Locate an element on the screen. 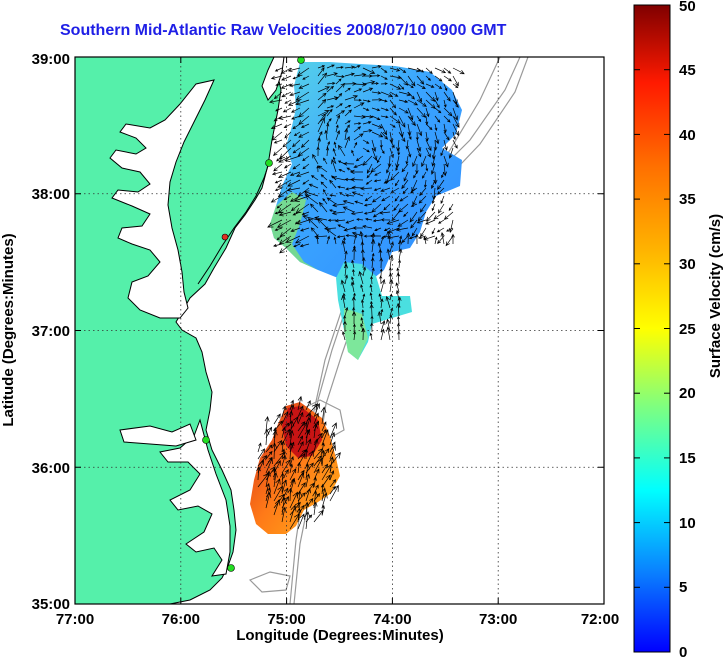 The image size is (724, 659). x-tick-label: 75:00 is located at coordinates (286, 619).